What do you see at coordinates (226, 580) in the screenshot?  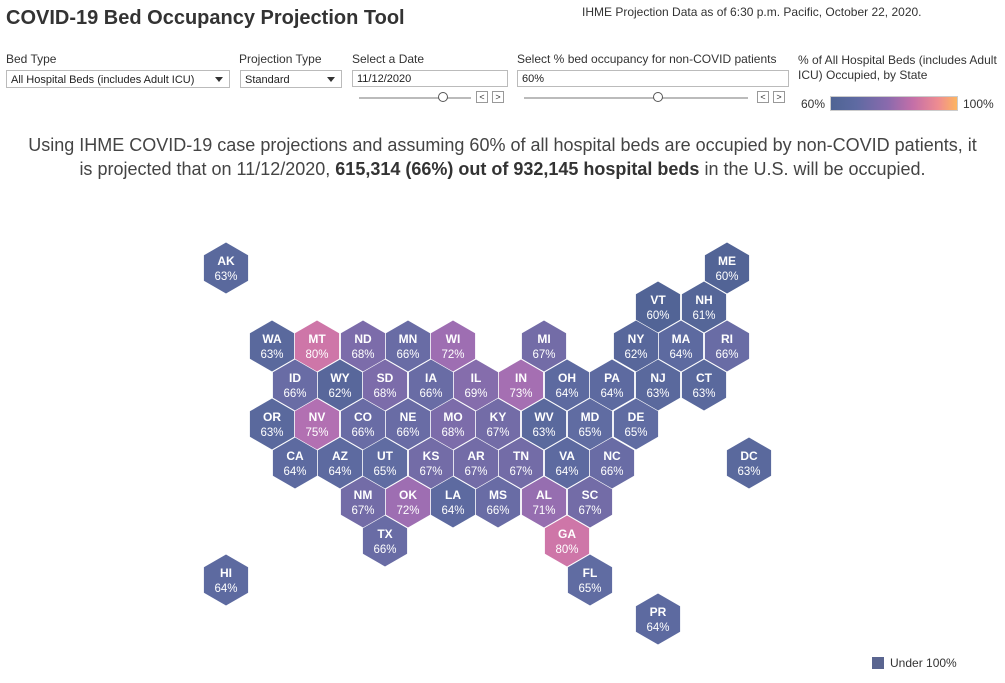 I see `state-hex-hi: HI 64%` at bounding box center [226, 580].